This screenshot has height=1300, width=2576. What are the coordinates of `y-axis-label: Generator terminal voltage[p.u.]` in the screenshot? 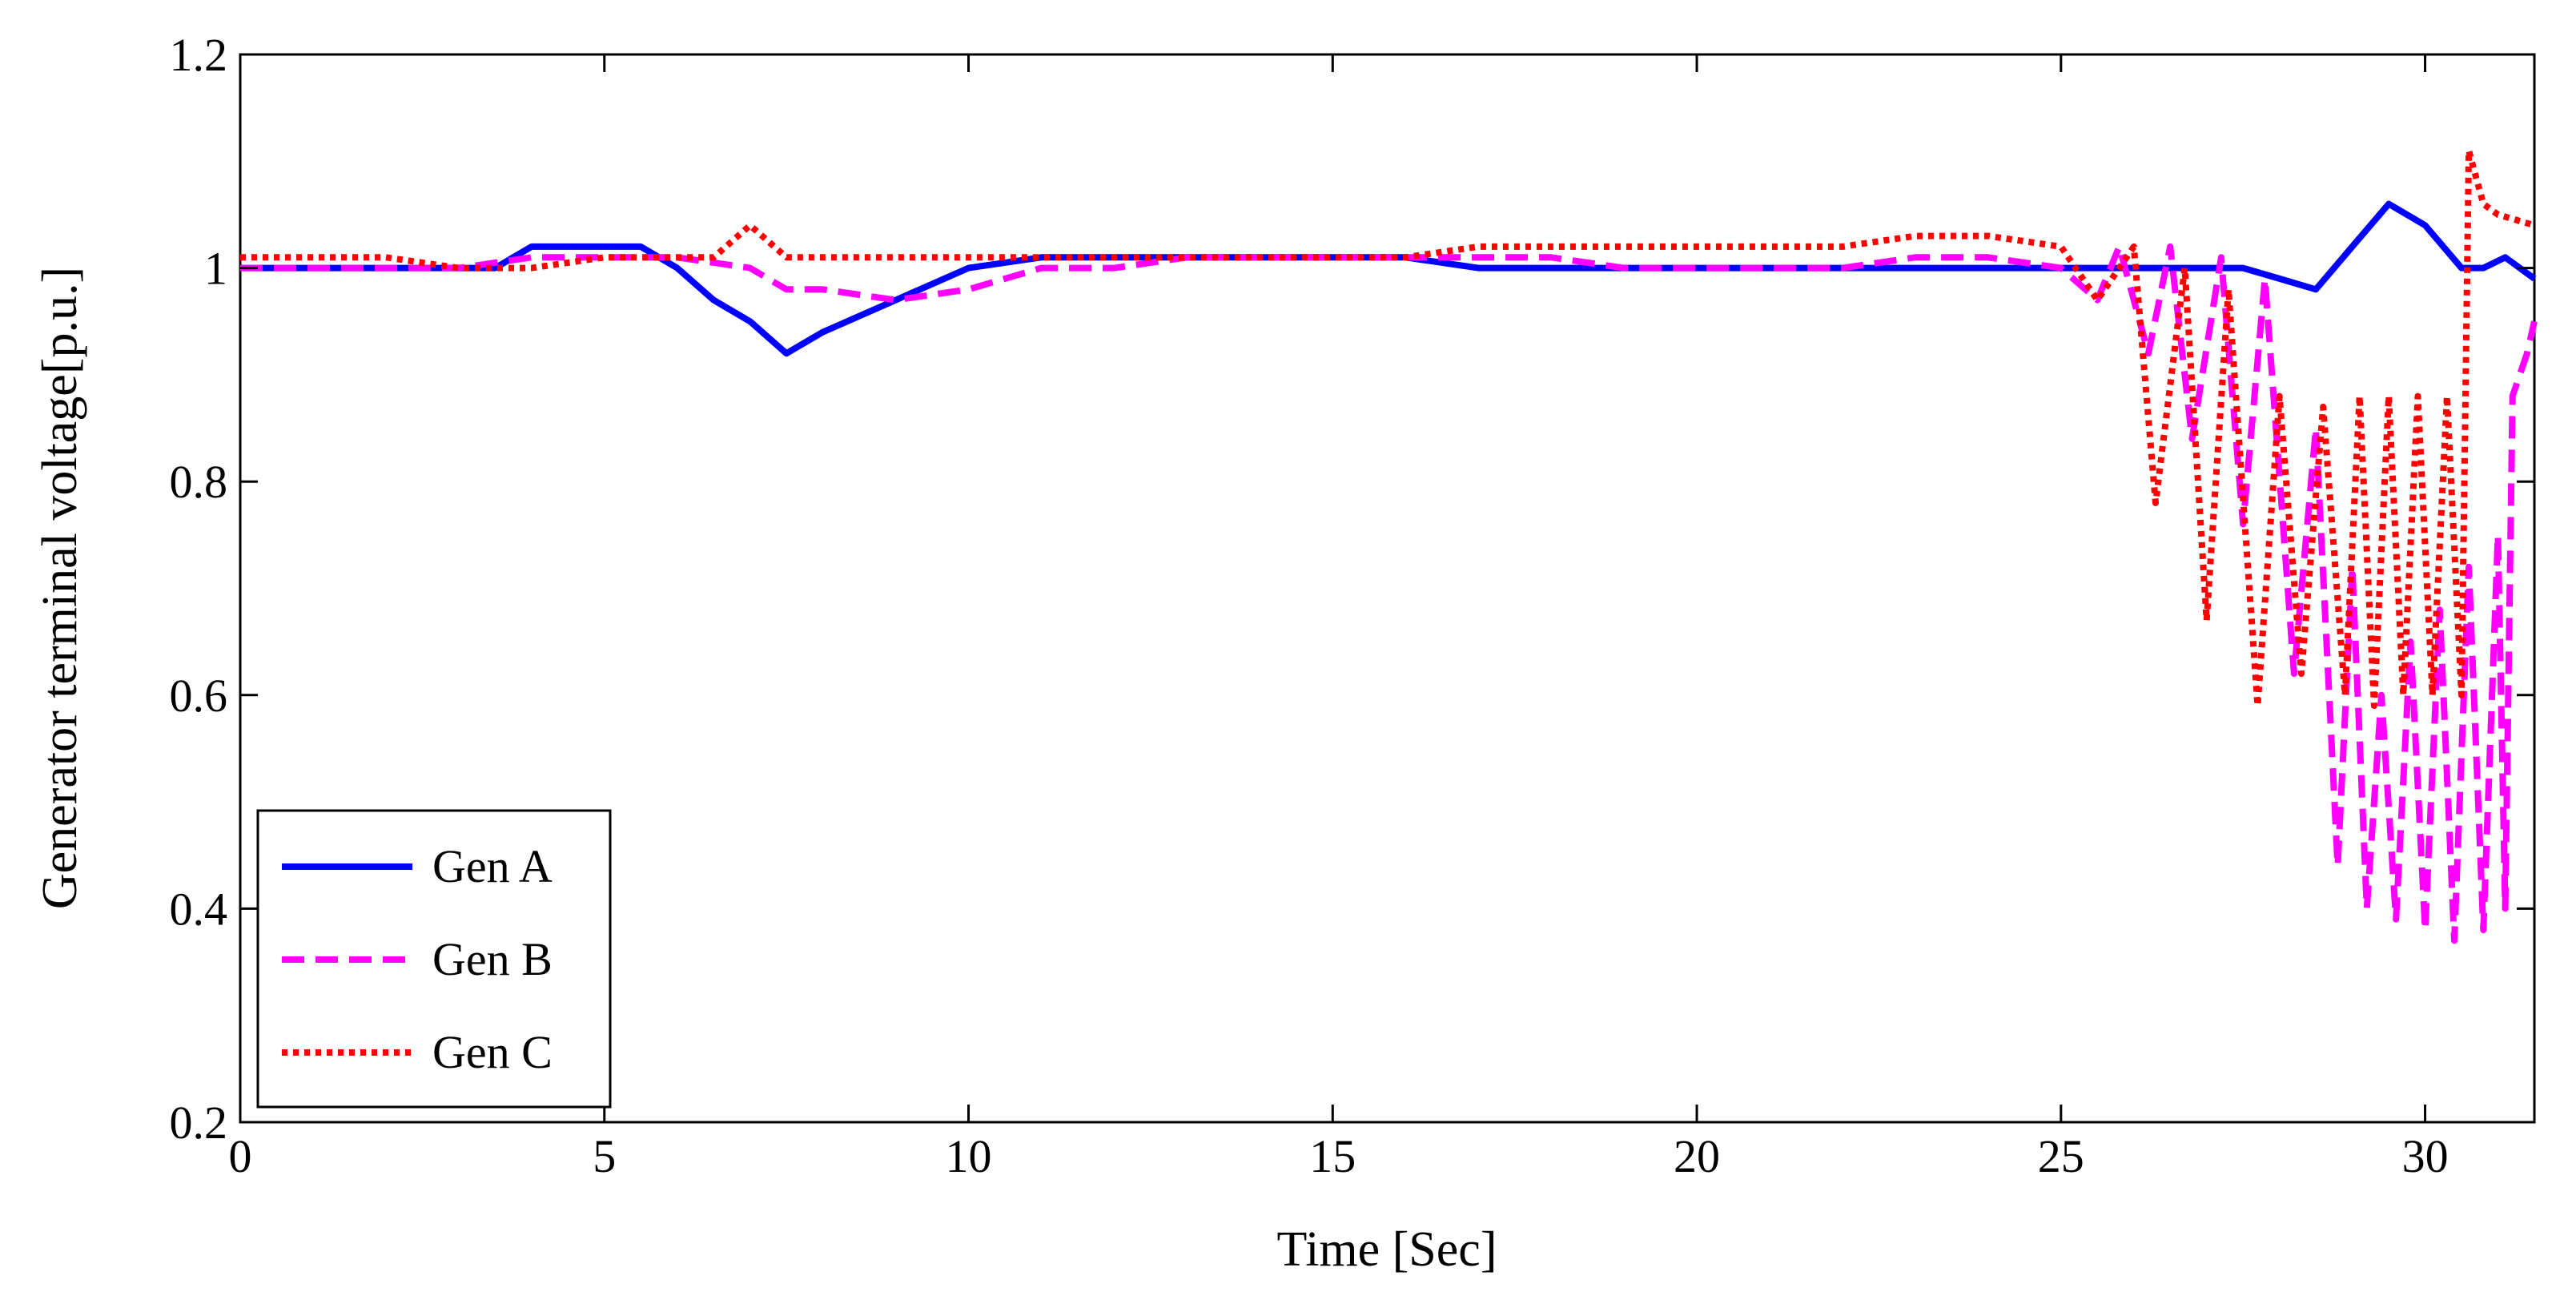 It's located at (60, 588).